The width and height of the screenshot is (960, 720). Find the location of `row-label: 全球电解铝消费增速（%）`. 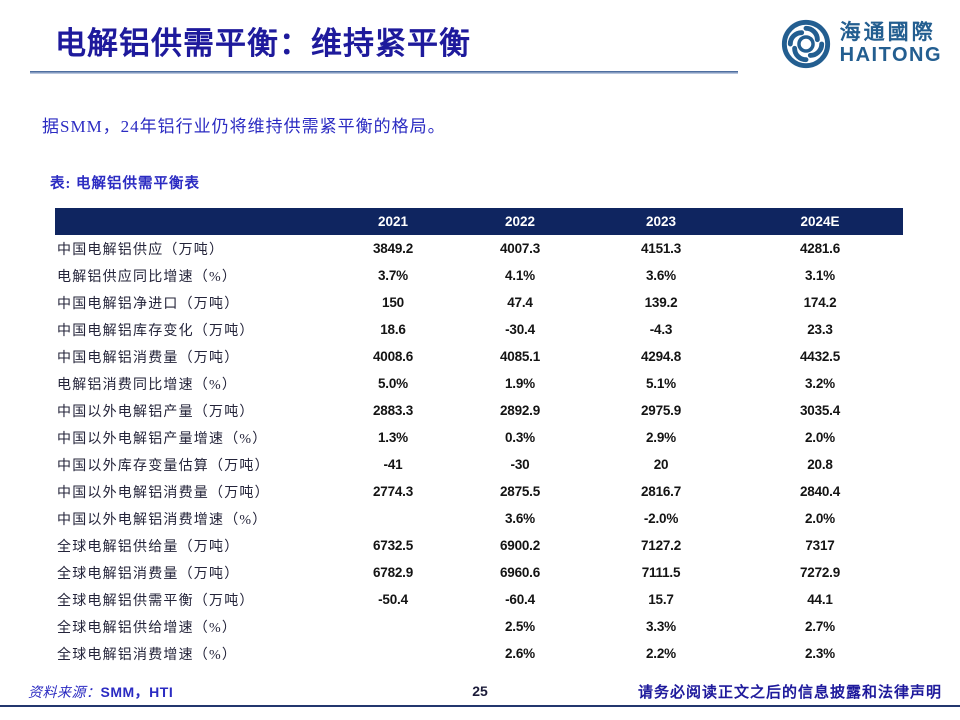

row-label: 全球电解铝消费增速（%） is located at coordinates (147, 655).